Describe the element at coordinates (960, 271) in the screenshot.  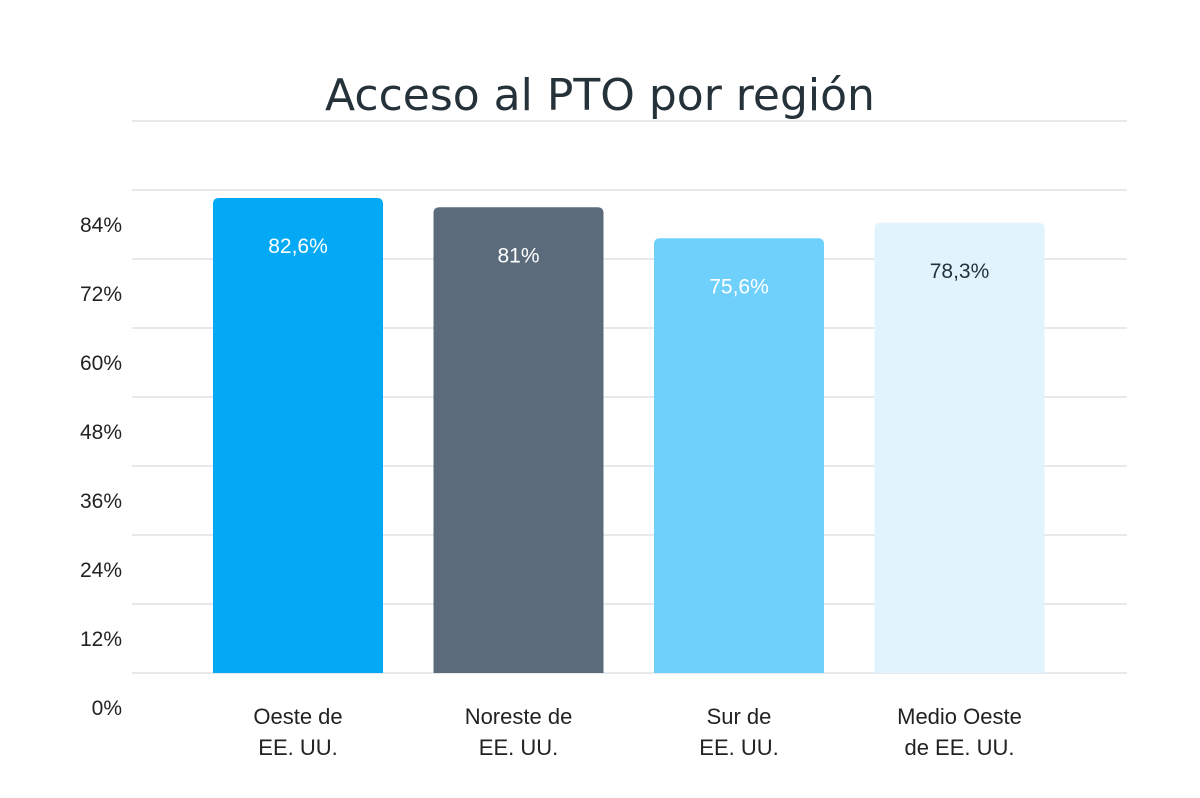
I see `bar-value-label: 78,3%` at that location.